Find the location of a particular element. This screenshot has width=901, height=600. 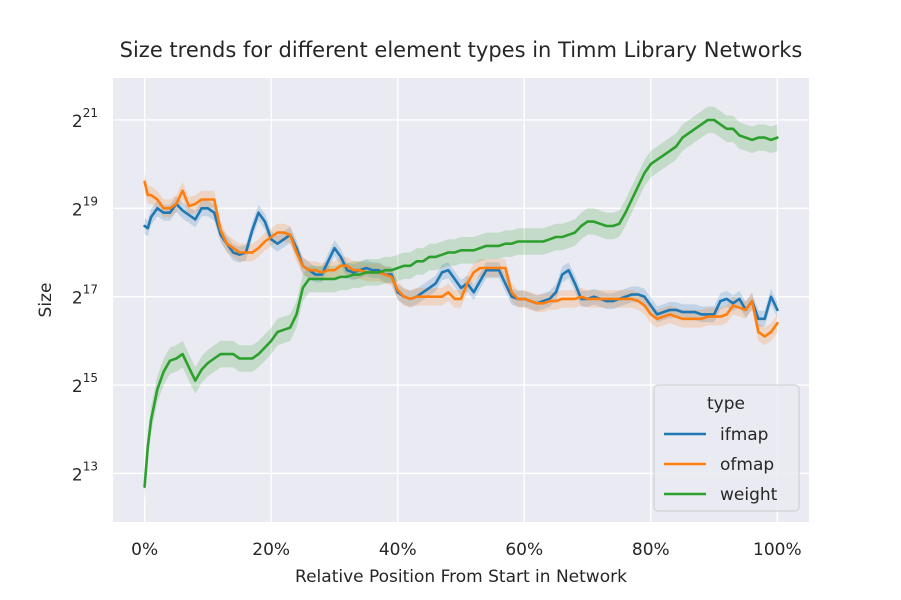

y-tick-label: 213 is located at coordinates (85, 472).